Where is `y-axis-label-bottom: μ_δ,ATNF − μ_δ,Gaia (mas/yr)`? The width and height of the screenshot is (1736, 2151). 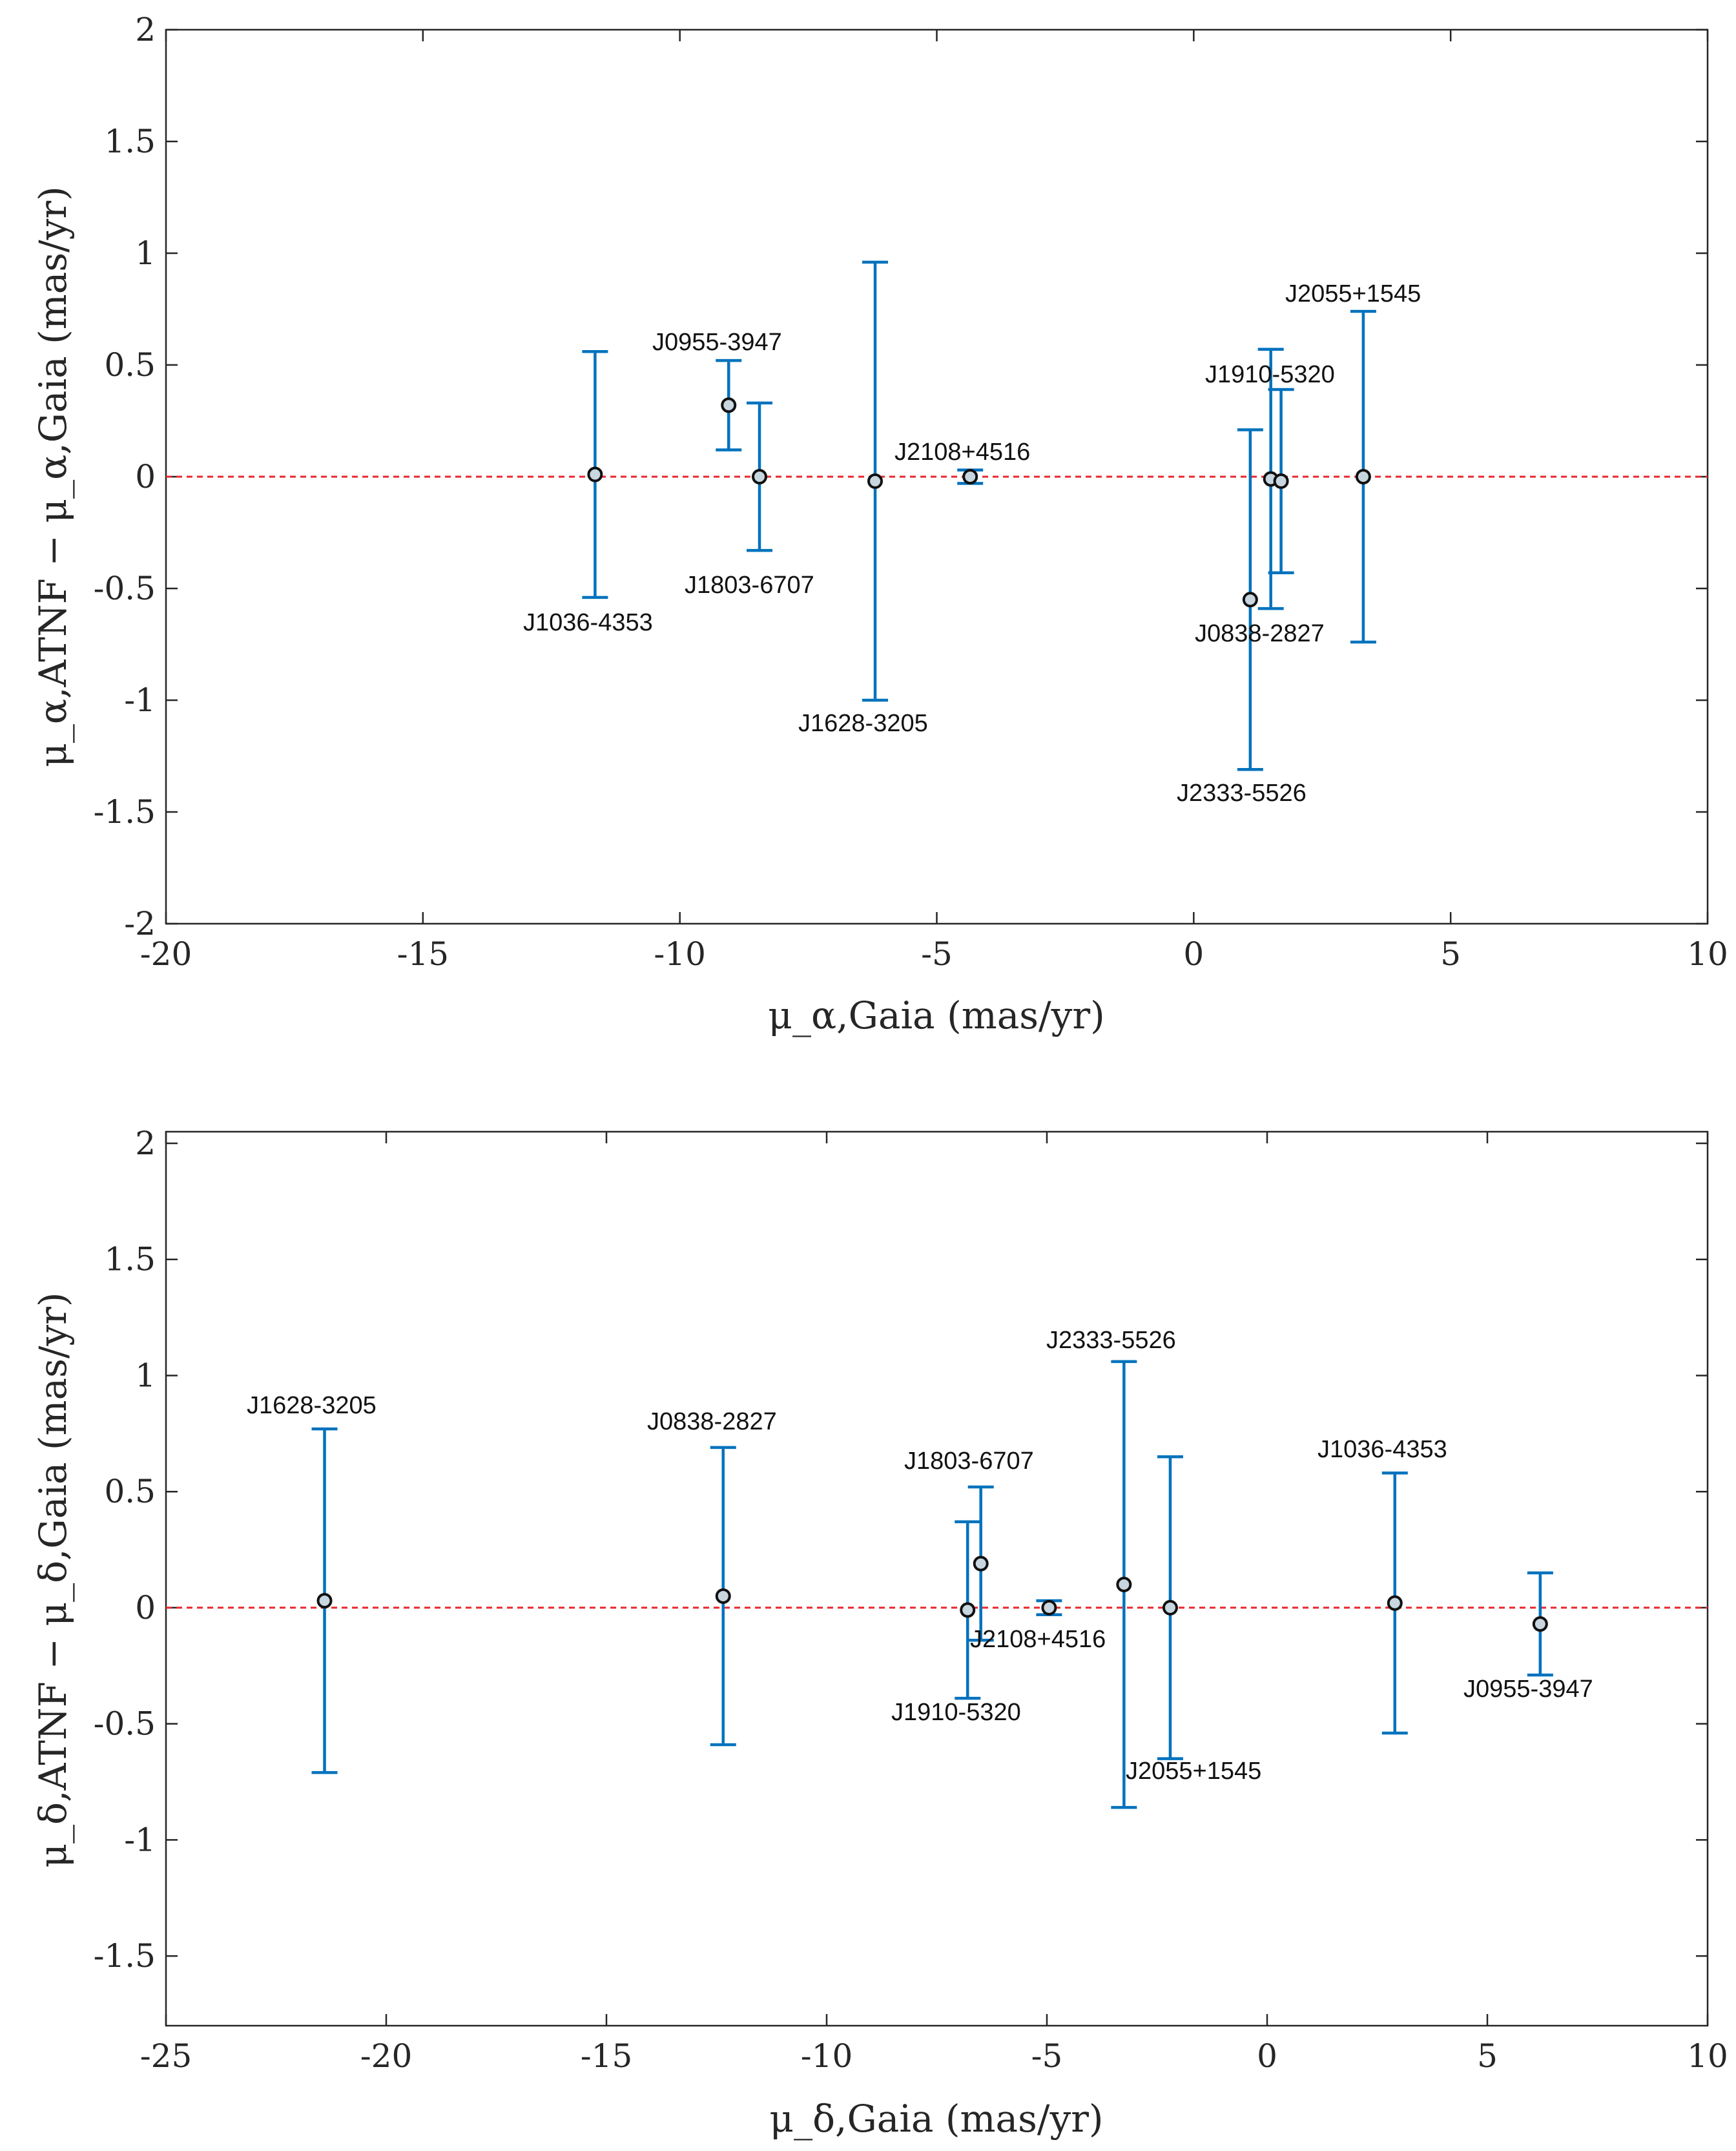 y-axis-label-bottom: μ_δ,ATNF − μ_δ,Gaia (mas/yr) is located at coordinates (53, 1579).